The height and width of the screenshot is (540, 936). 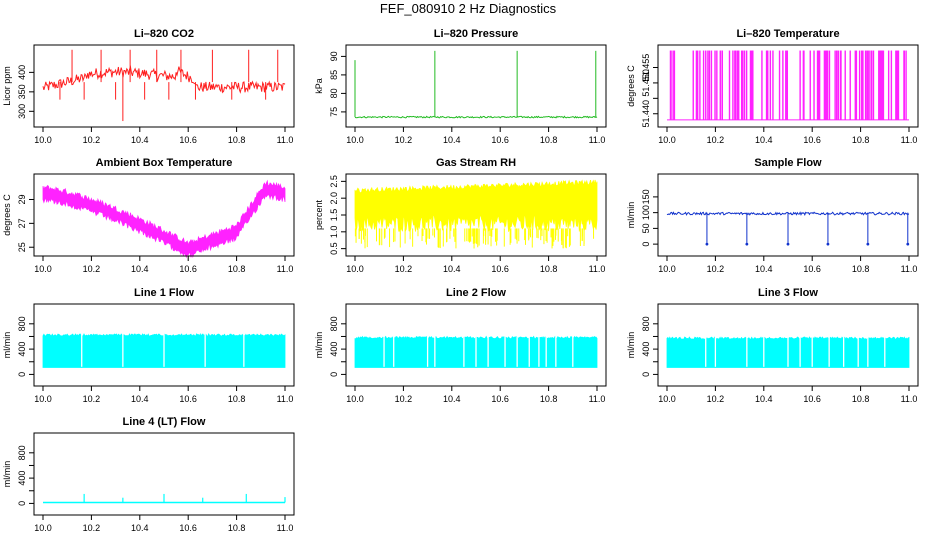 I want to click on panel-title: Sample Flow, so click(x=788, y=163).